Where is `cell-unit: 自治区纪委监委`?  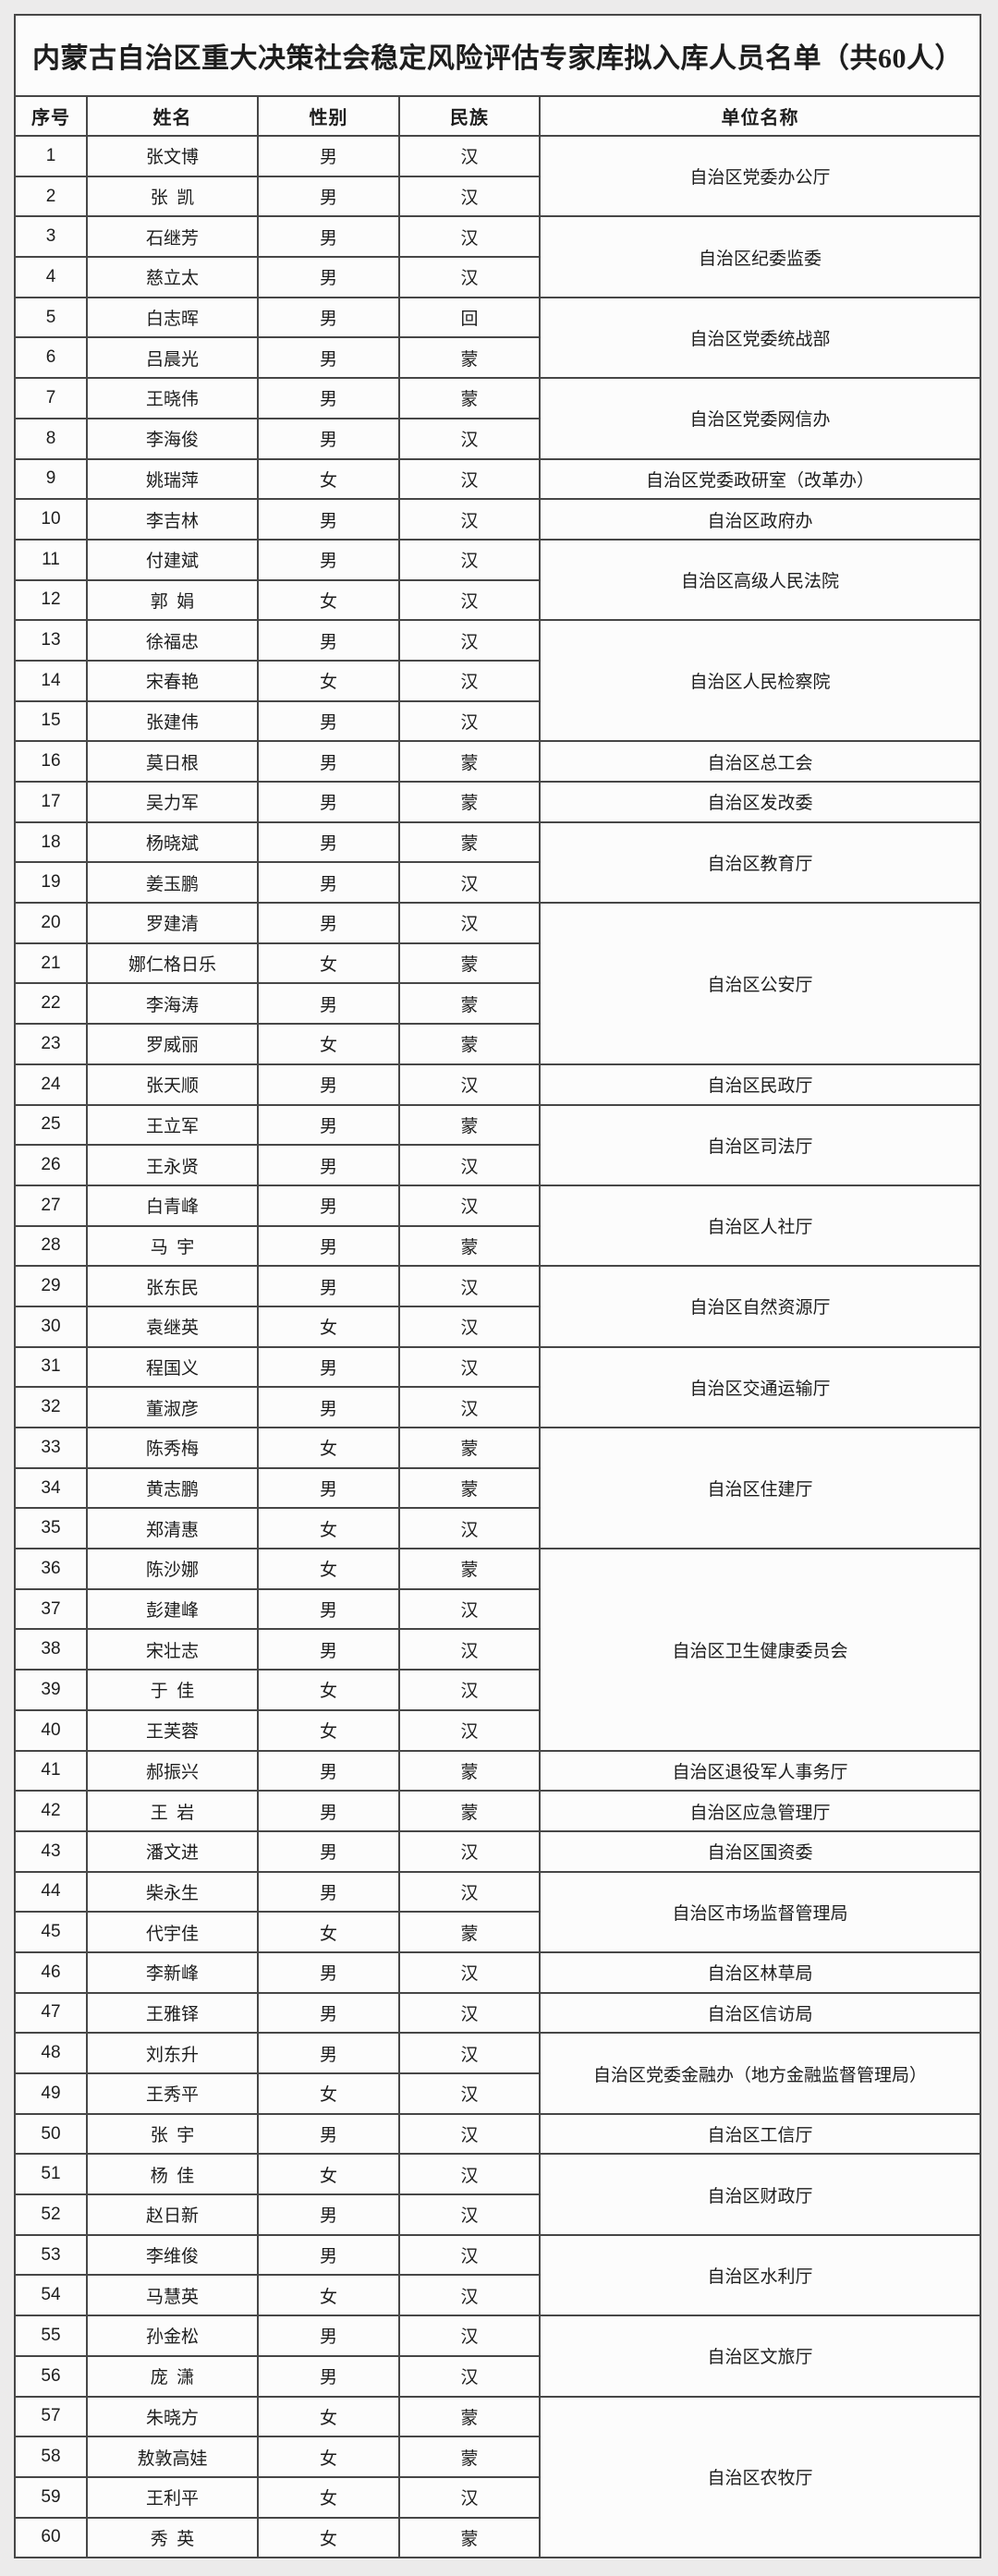 cell-unit: 自治区纪委监委 is located at coordinates (760, 256).